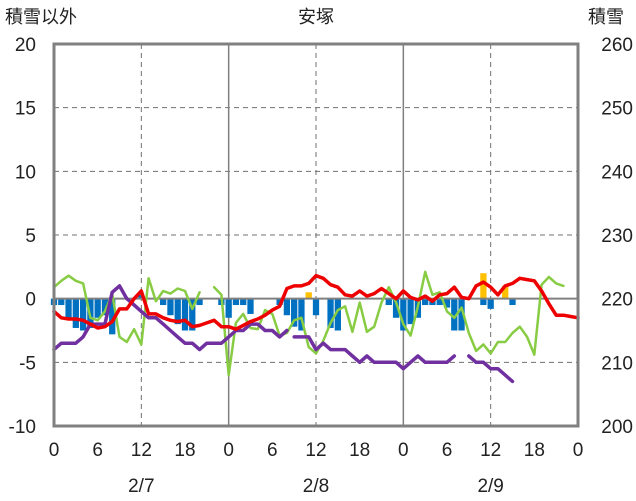  I want to click on left-axis-ticks: 20 15 10 5 0 -5 -10, so click(22, 236).